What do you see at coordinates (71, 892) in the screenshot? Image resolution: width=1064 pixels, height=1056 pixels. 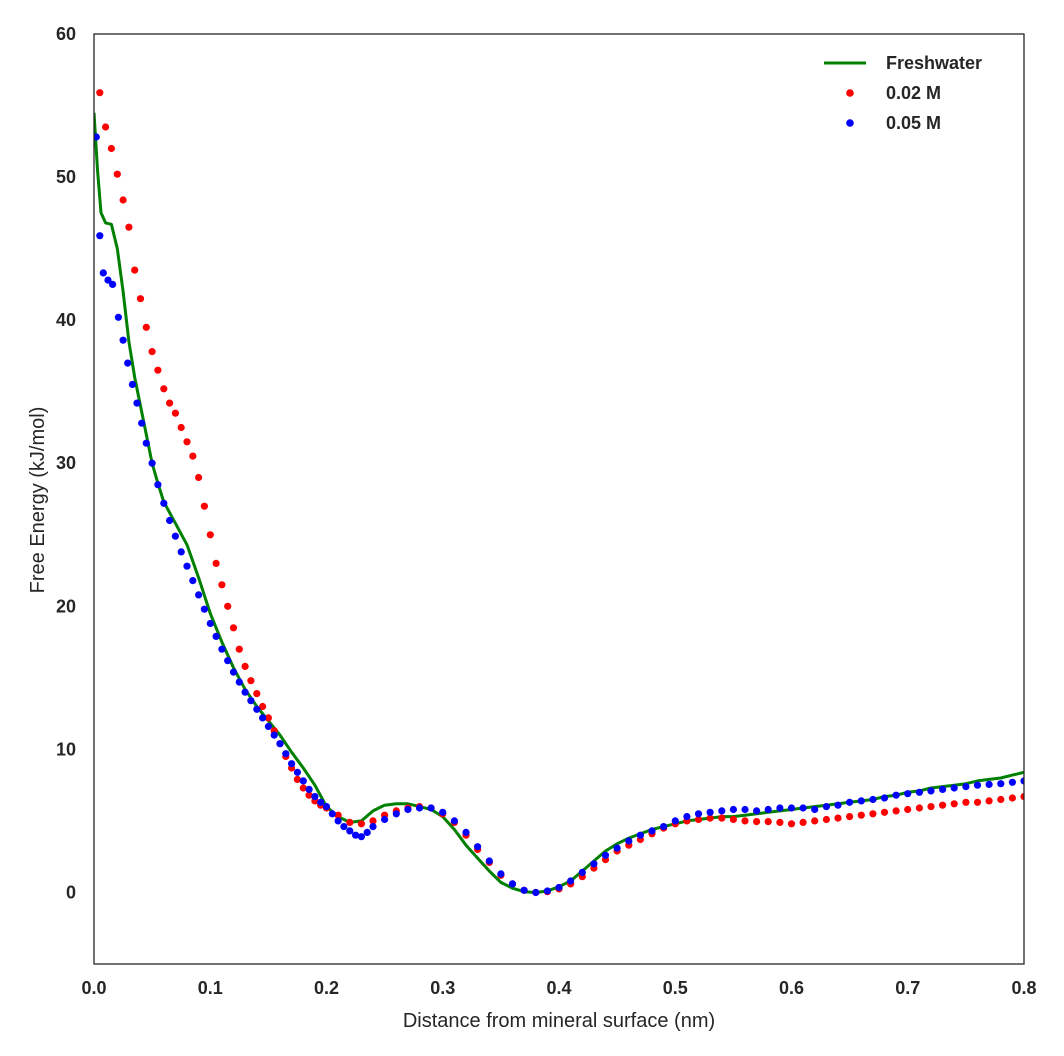 I see `y-tick-label: 0` at bounding box center [71, 892].